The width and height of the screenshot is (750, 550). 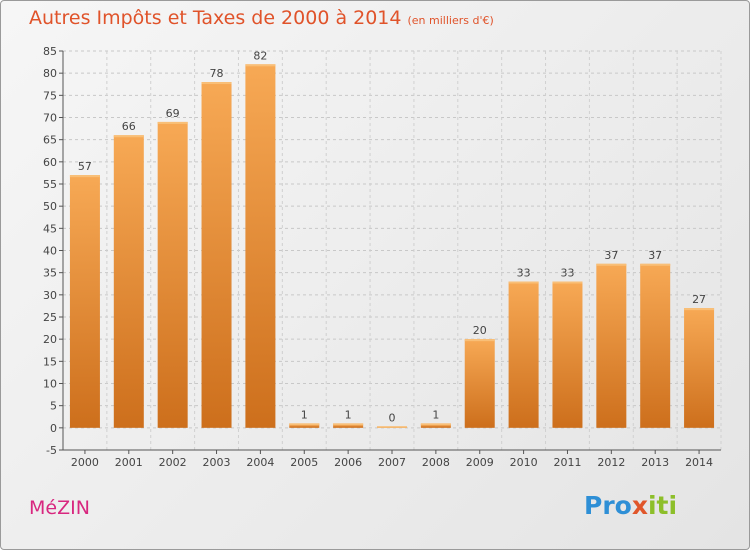 What do you see at coordinates (53, 406) in the screenshot?
I see `y-tick-label: 5` at bounding box center [53, 406].